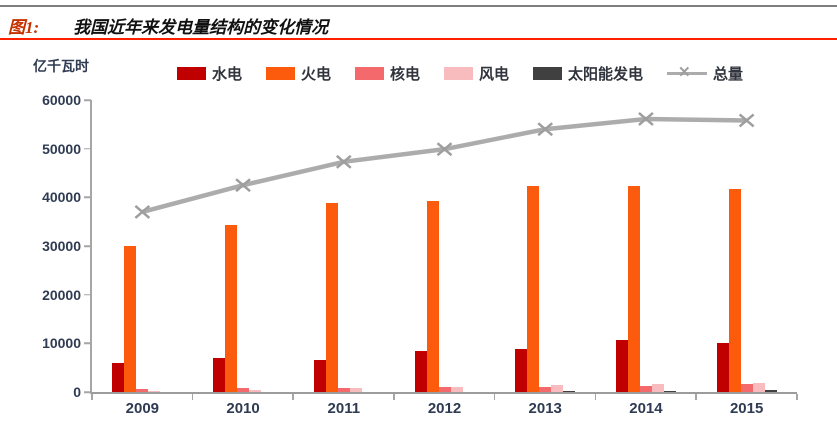 The height and width of the screenshot is (421, 837). Describe the element at coordinates (369, 73) in the screenshot. I see `nuclear-legend-swatch` at that location.